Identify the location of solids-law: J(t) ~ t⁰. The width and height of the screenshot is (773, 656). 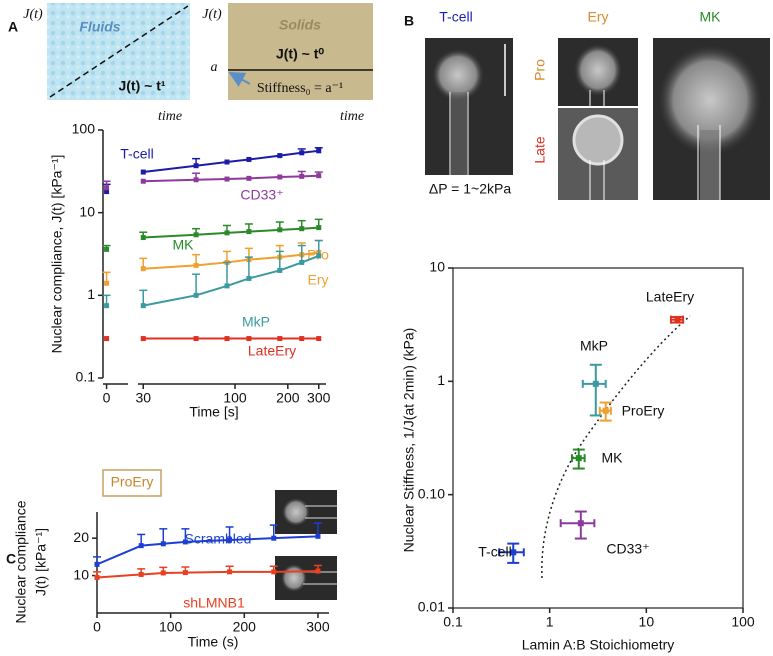
(300, 54).